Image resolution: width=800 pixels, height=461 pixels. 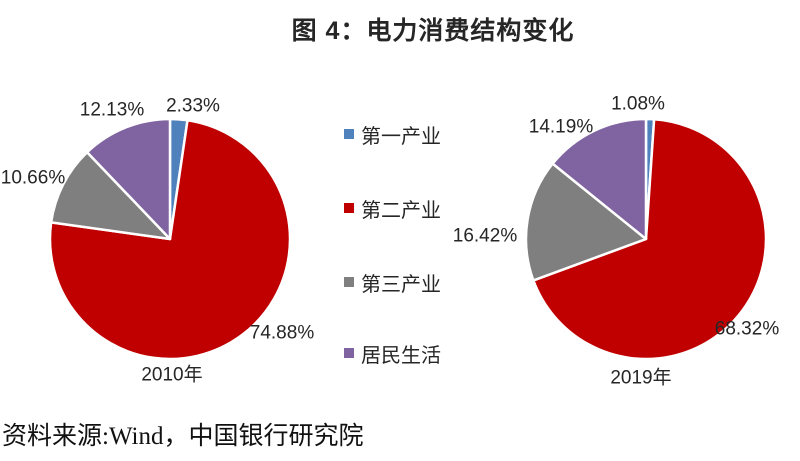 What do you see at coordinates (401, 284) in the screenshot?
I see `legend-label-tertiary: 第三产业` at bounding box center [401, 284].